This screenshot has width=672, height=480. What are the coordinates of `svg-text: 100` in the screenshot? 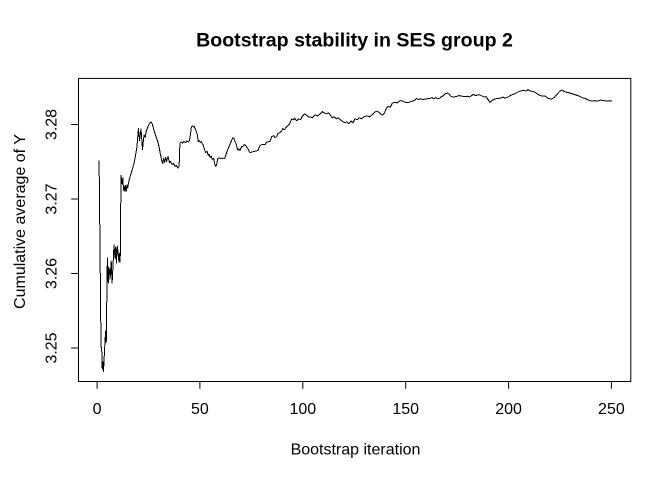 It's located at (302, 409).